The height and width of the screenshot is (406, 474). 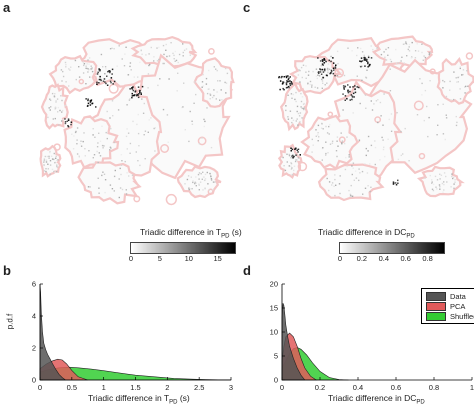 I want to click on plot-b-xlabel-main: Triadic difference in T, so click(x=129, y=398).